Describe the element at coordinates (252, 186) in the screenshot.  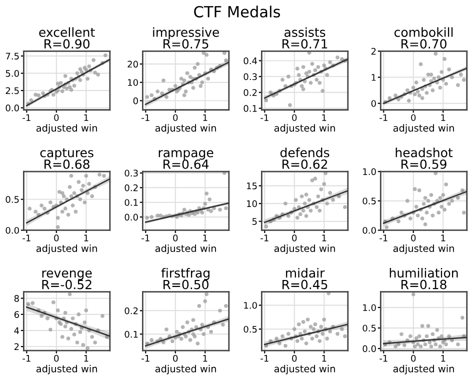
I see `y-tick-label: 15` at that location.